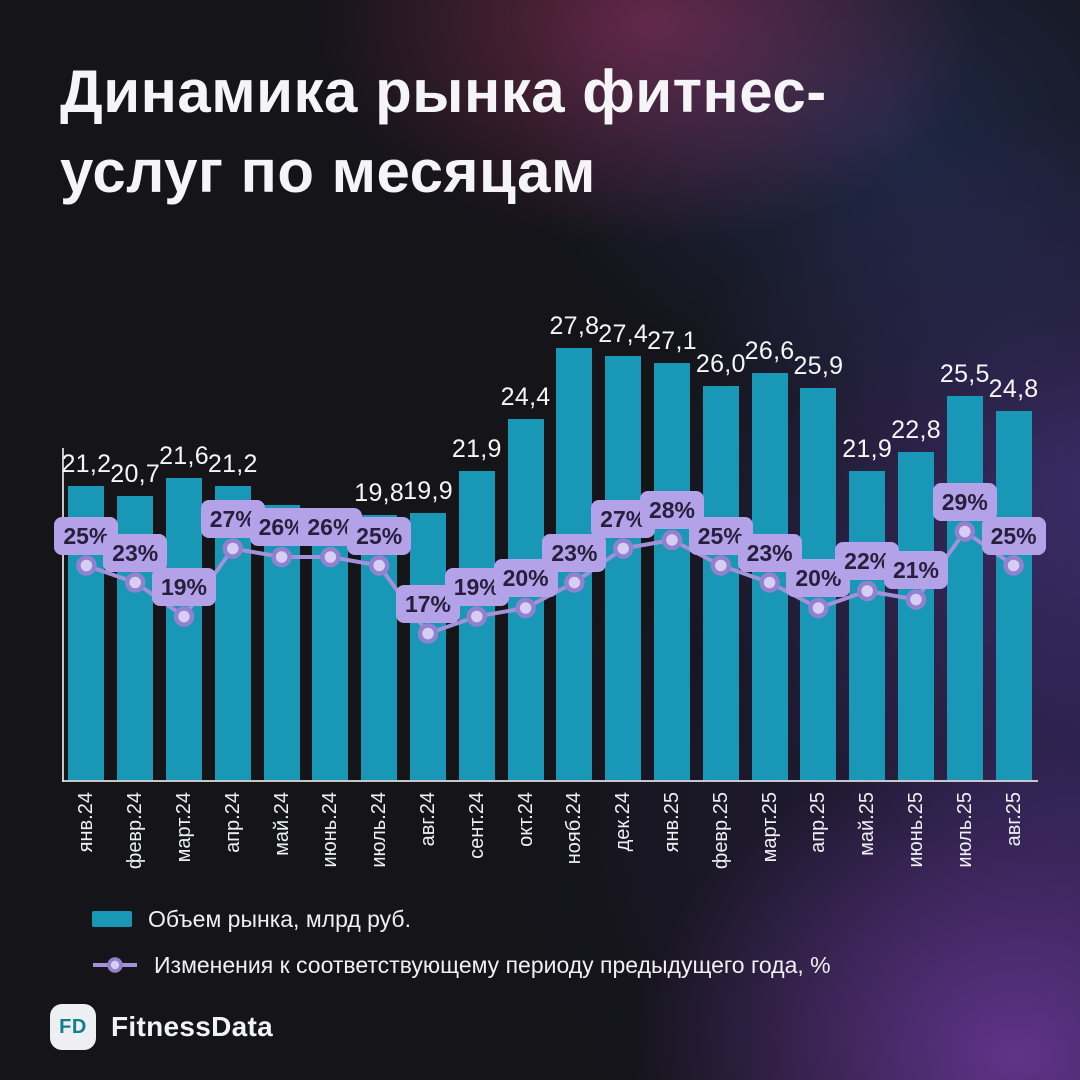  I want to click on bar-value-label: 27,1, so click(672, 340).